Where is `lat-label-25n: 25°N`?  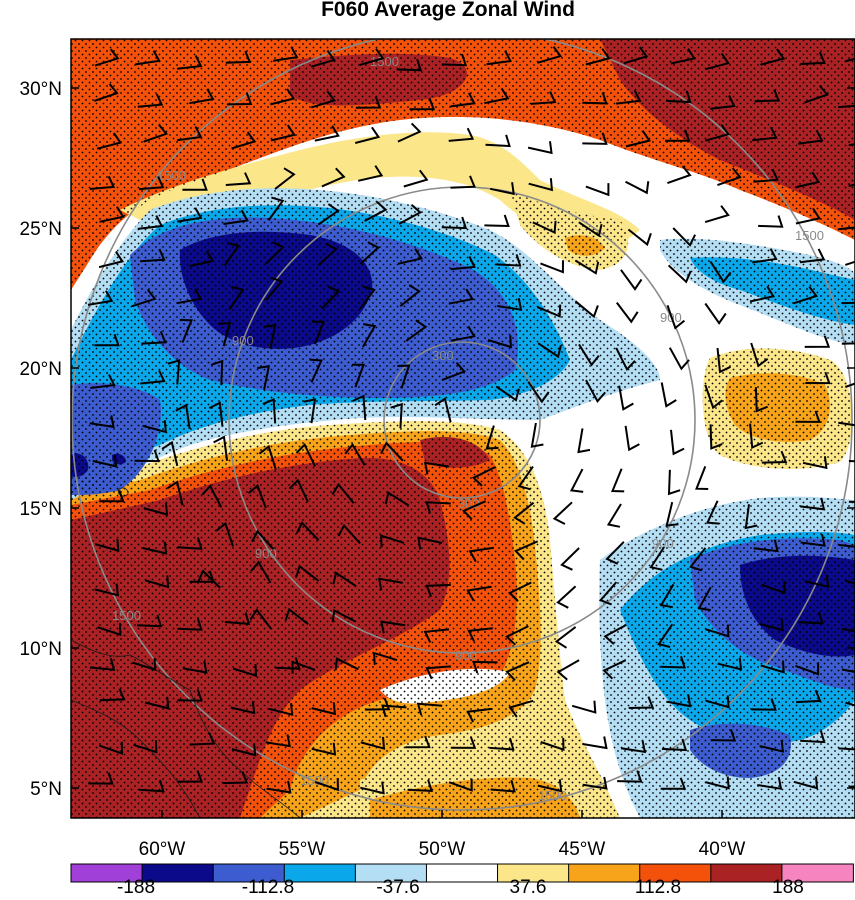
lat-label-25n: 25°N is located at coordinates (41, 229).